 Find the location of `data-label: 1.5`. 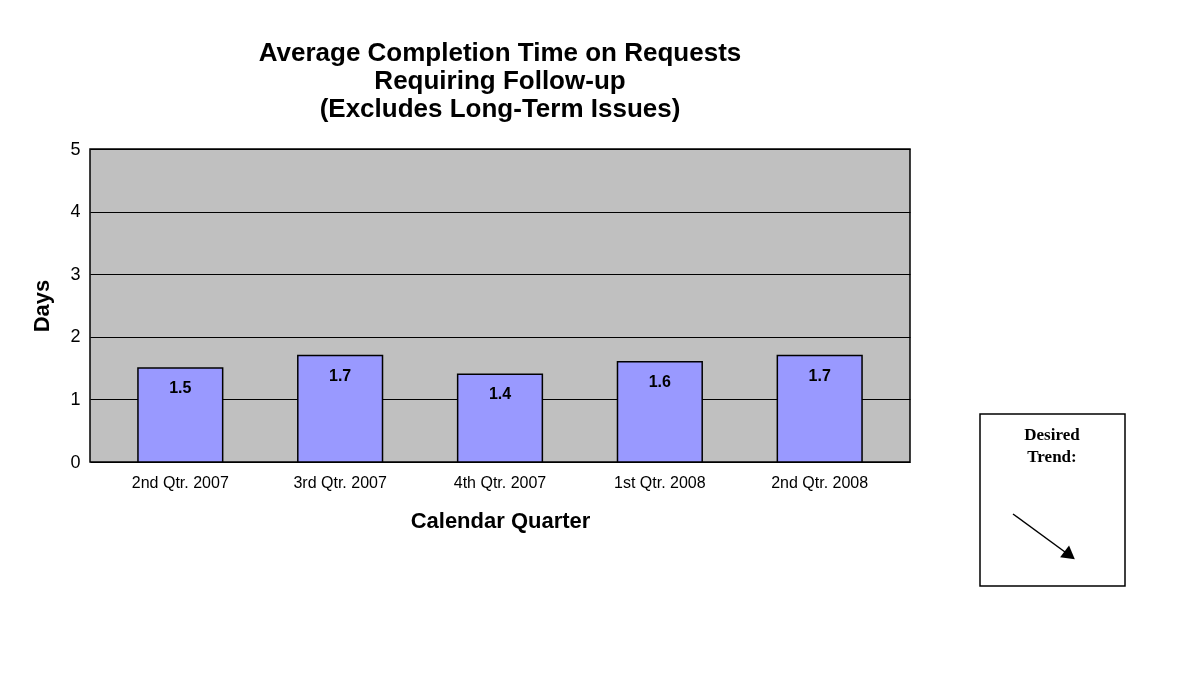

data-label: 1.5 is located at coordinates (180, 388).